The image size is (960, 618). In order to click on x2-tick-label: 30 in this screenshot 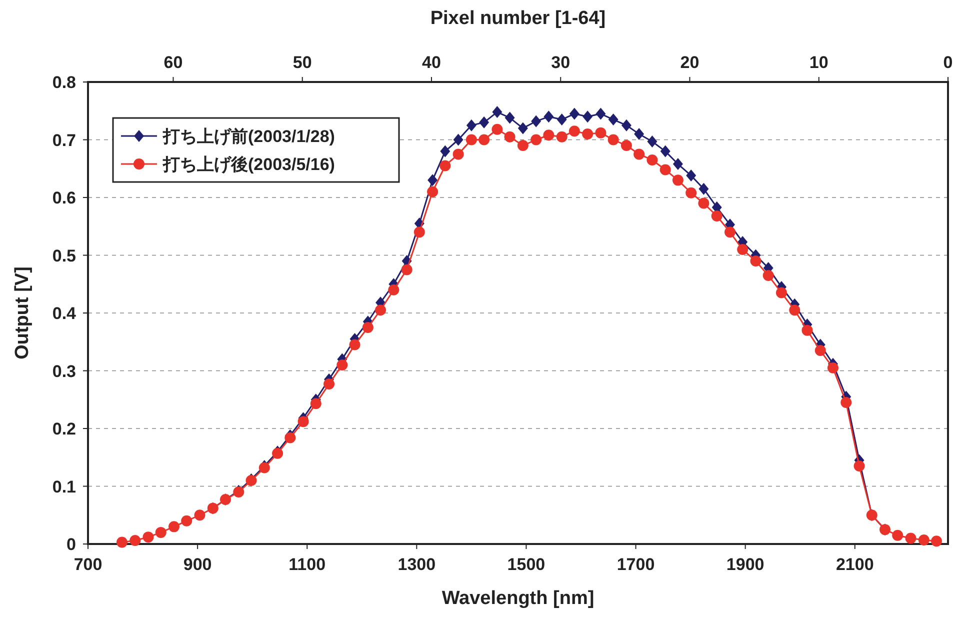, I will do `click(560, 62)`.